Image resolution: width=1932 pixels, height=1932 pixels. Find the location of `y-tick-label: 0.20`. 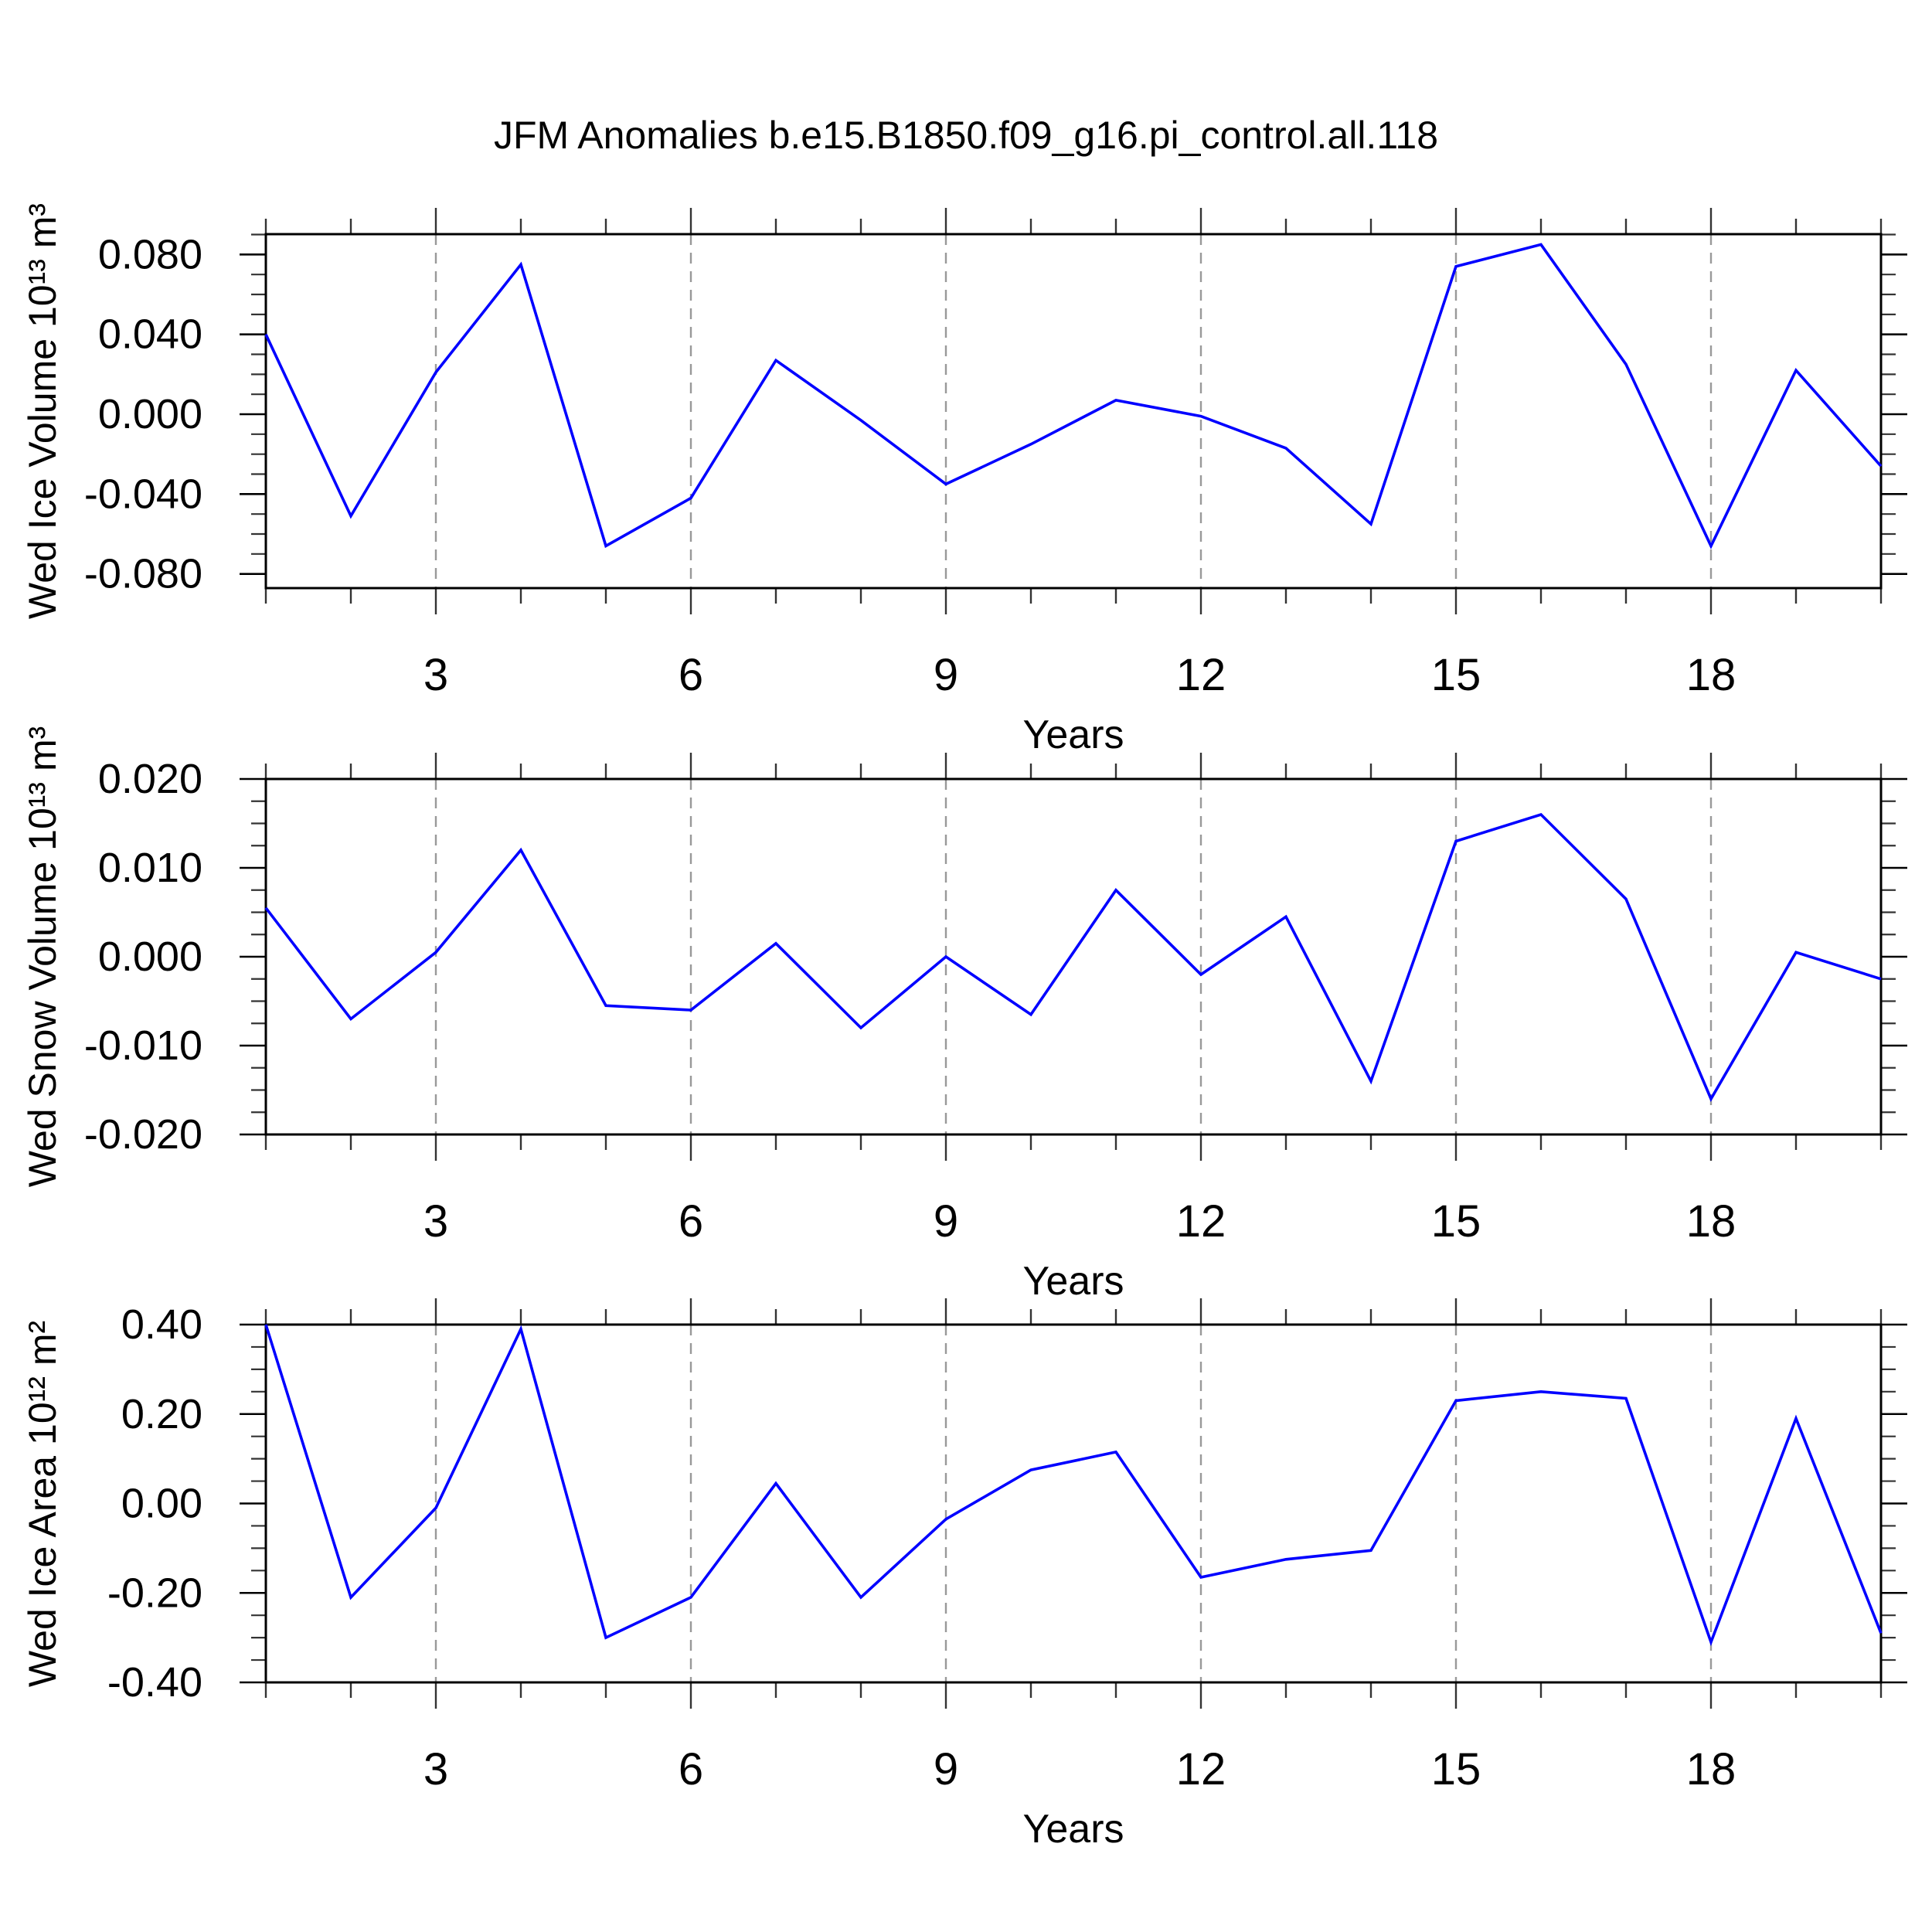

y-tick-label: 0.20 is located at coordinates (161, 1414).